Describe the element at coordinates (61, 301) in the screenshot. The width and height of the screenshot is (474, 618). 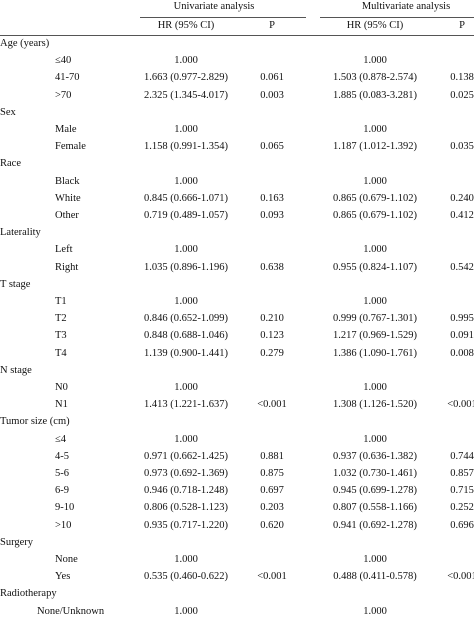
I see `row-label: T1` at that location.